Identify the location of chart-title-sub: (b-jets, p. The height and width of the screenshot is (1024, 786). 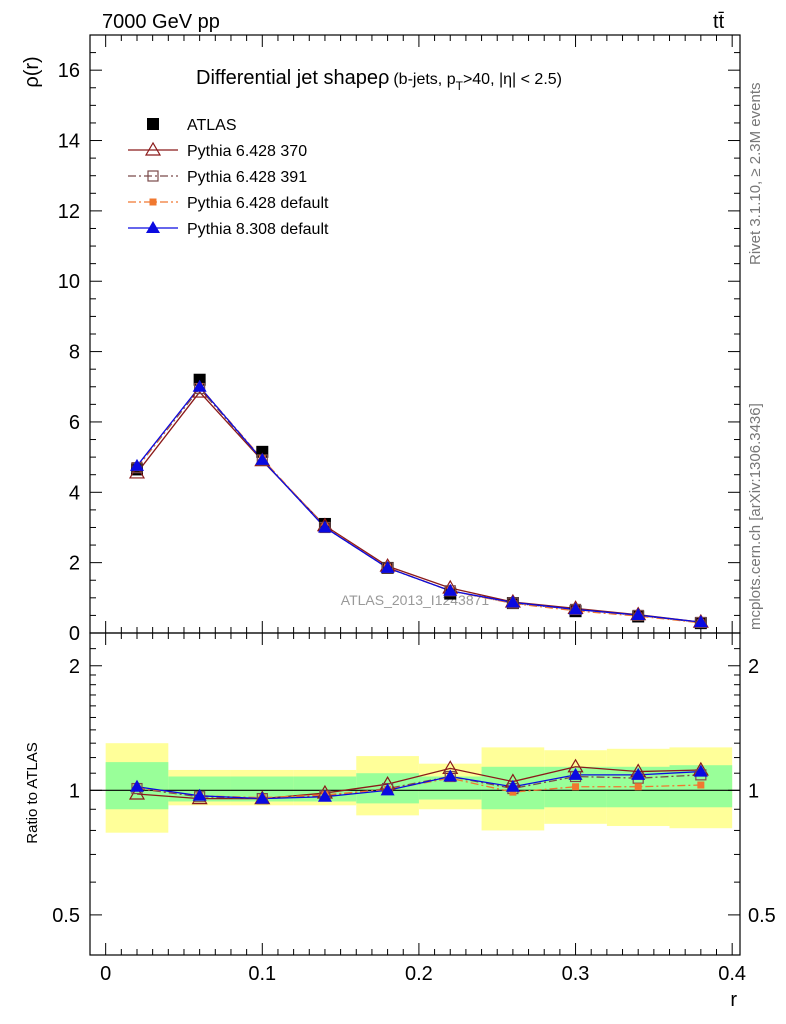
(424, 79).